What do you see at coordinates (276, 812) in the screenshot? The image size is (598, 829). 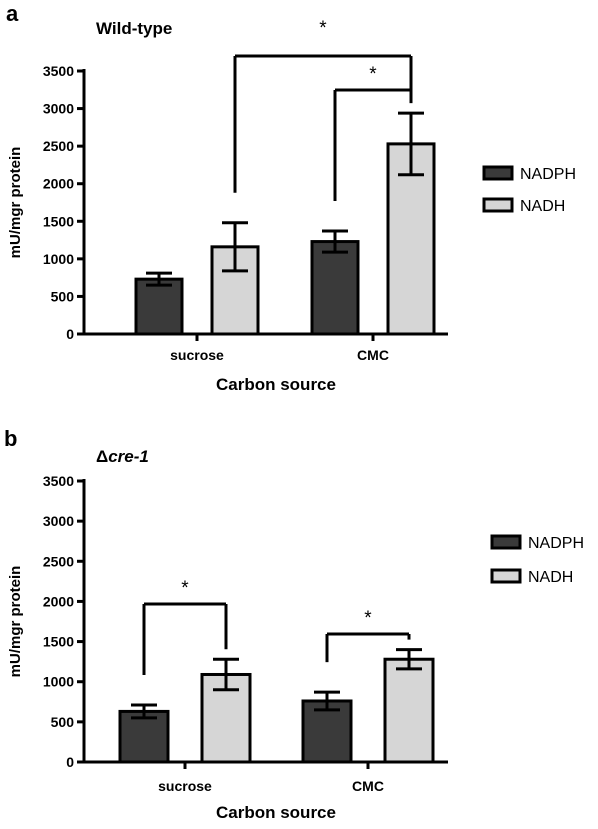 I see `x-axis-label-b: Carbon source` at bounding box center [276, 812].